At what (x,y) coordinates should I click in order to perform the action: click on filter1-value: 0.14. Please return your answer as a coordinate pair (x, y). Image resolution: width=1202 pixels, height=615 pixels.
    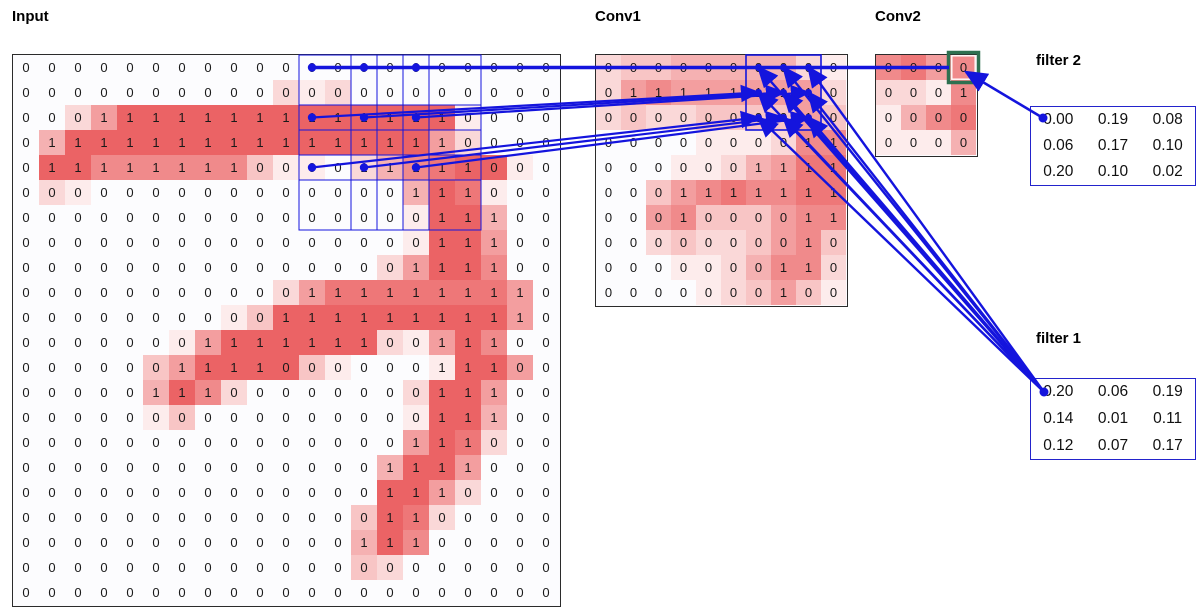
    Looking at the image, I should click on (1058, 418).